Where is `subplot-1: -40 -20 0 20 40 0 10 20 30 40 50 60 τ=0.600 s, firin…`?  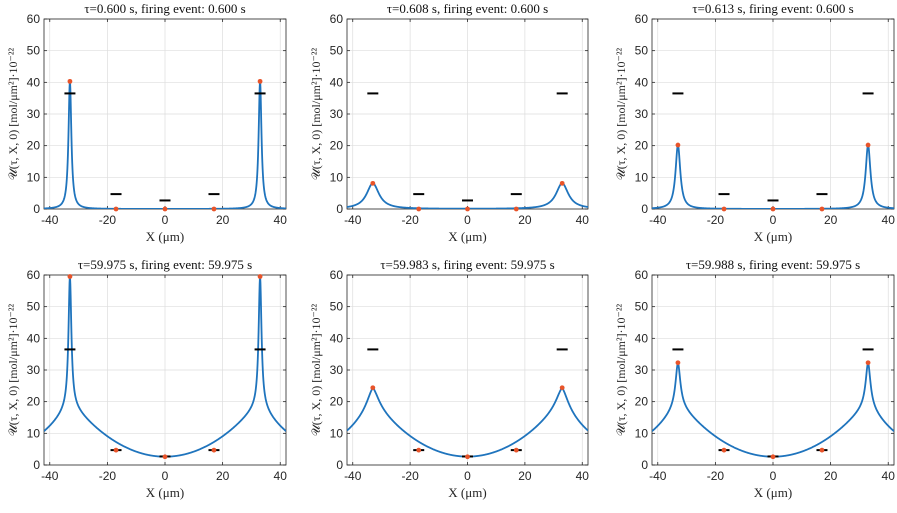 subplot-1: -40 -20 0 20 40 0 10 20 30 40 50 60 τ=0.600 s, firin… is located at coordinates (146, 122).